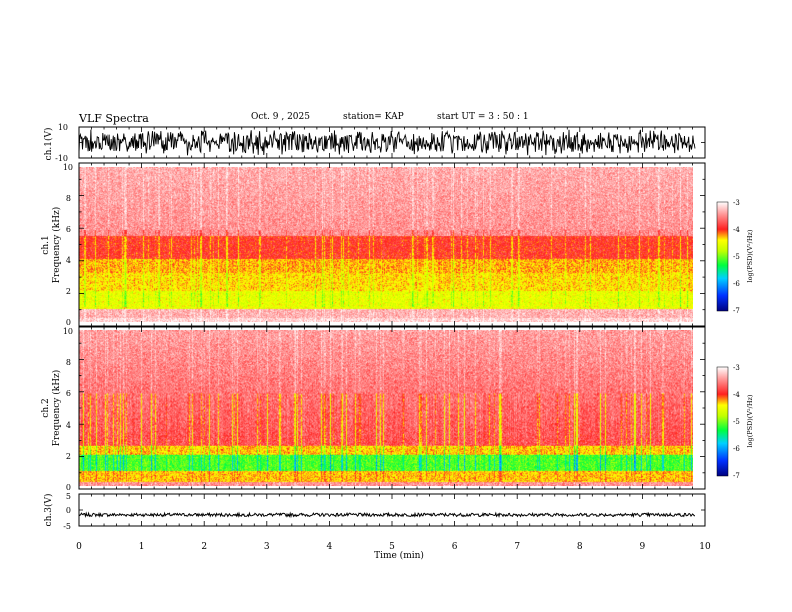  I want to click on ch2-colorbar-tick: -7, so click(736, 476).